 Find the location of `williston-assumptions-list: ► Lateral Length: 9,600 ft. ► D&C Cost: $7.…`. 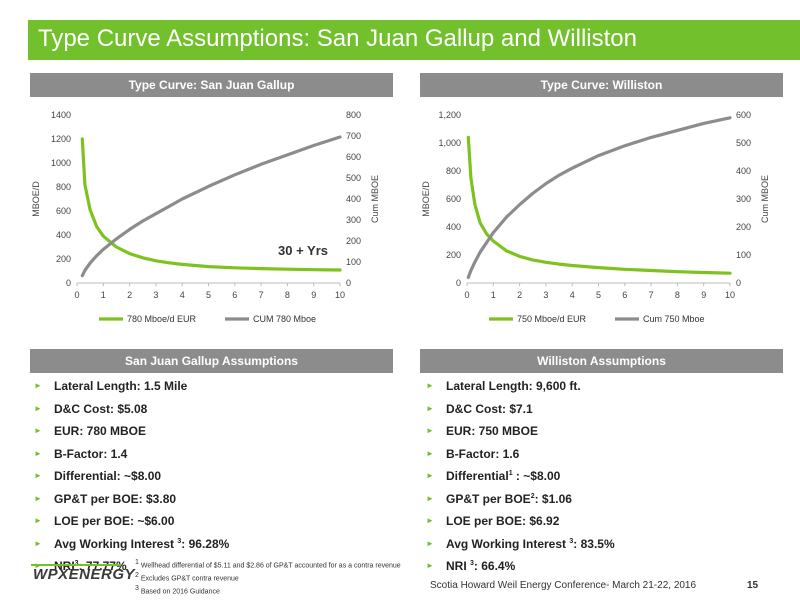

williston-assumptions-list: ► Lateral Length: 9,600 ft. ► D&C Cost: $7.… is located at coordinates (519, 480).